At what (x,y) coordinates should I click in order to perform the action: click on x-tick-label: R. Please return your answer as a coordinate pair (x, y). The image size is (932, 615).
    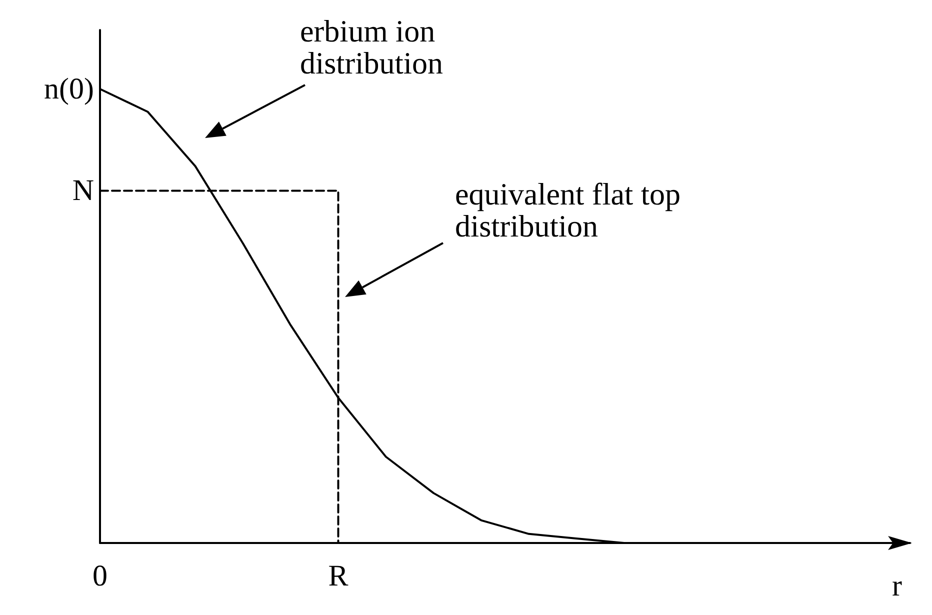
    Looking at the image, I should click on (338, 576).